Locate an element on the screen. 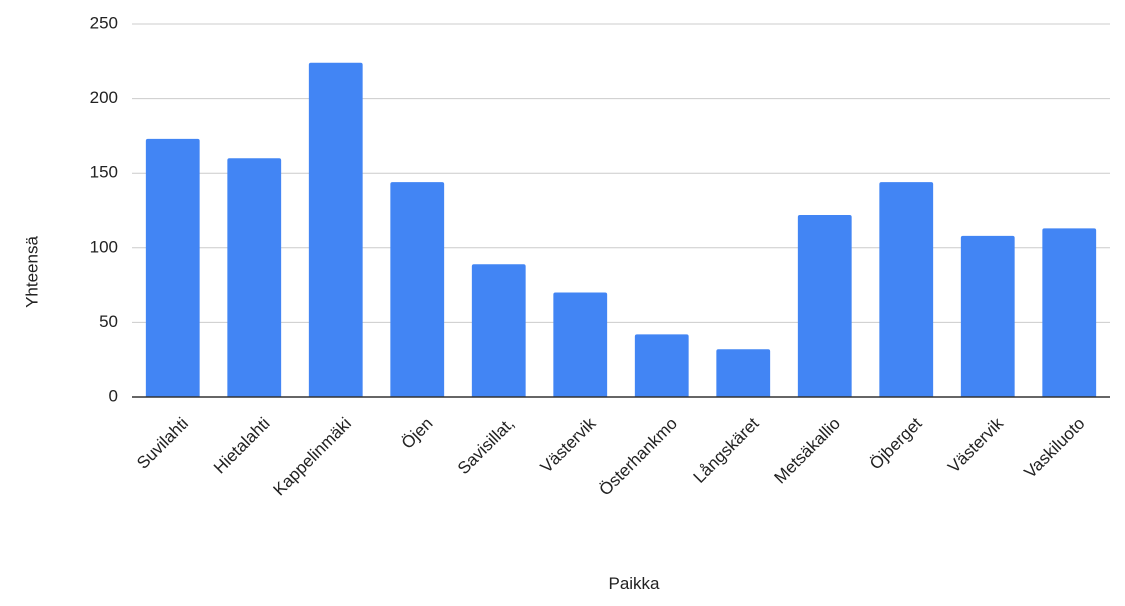 The width and height of the screenshot is (1125, 606). y-tick-label: 250 is located at coordinates (104, 22).